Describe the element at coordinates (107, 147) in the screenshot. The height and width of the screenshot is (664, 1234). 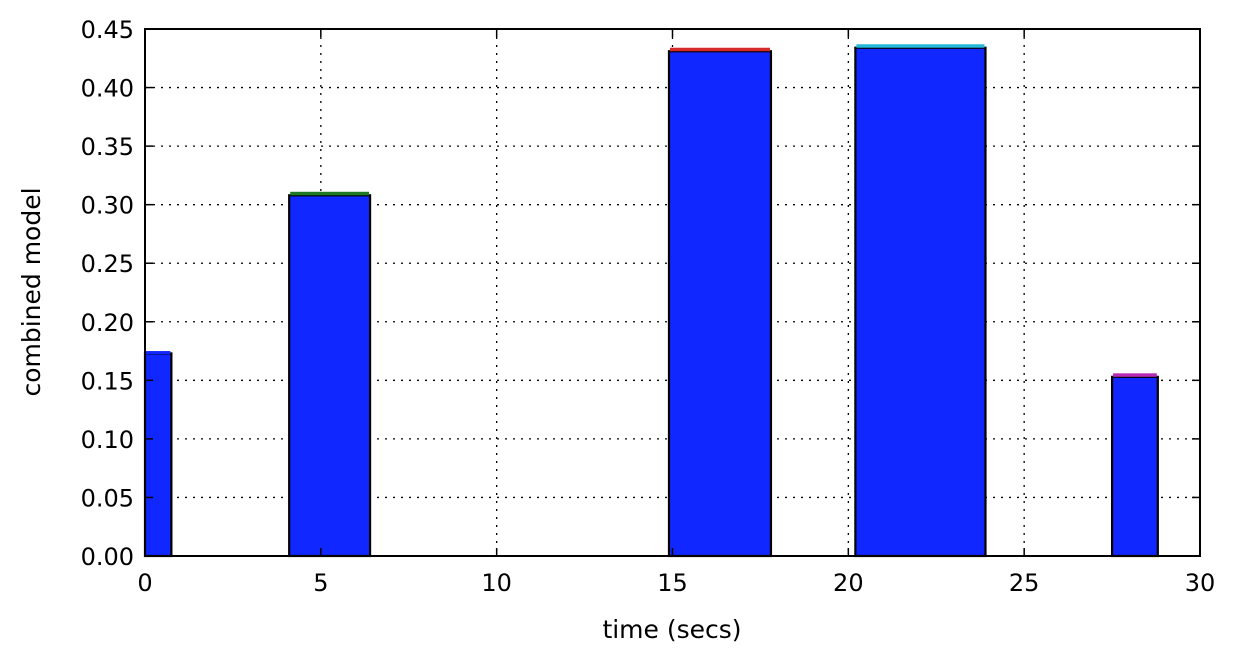
I see `y-tick-label: 0.35` at that location.